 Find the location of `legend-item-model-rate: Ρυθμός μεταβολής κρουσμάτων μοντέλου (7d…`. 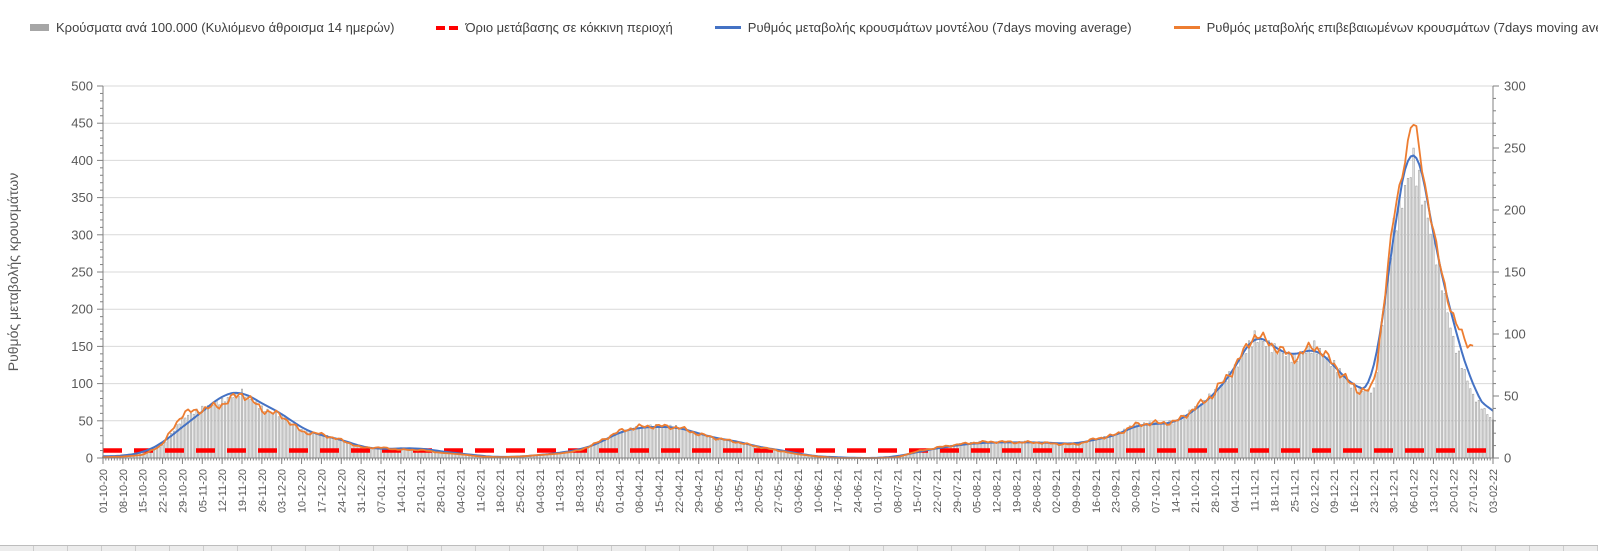

legend-item-model-rate: Ρυθμός μεταβολής κρουσμάτων μοντέλου (7d… is located at coordinates (923, 27).